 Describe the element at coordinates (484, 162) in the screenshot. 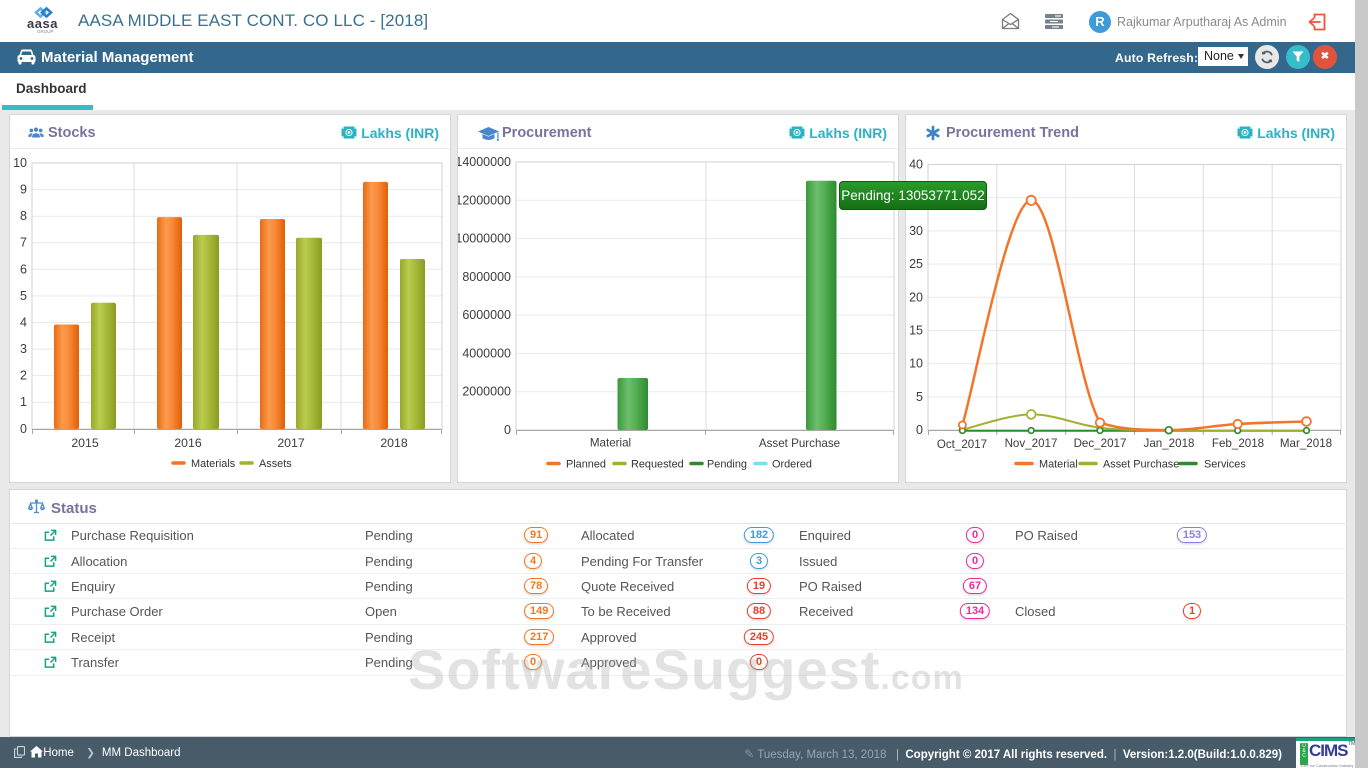

I see `svg-text: 14000000` at that location.